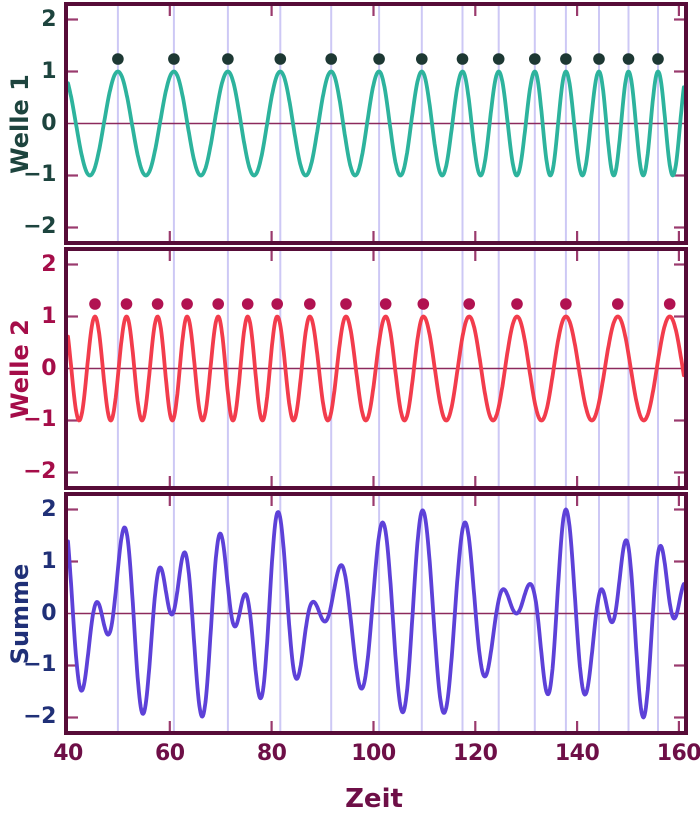 Image resolution: width=700 pixels, height=818 pixels. What do you see at coordinates (373, 753) in the screenshot?
I see `x-tick-label: 100` at bounding box center [373, 753].